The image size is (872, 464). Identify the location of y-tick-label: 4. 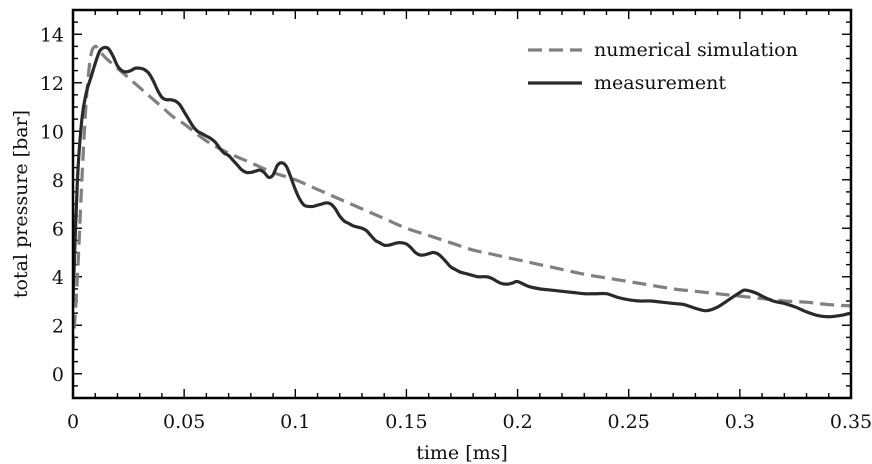
(58, 278).